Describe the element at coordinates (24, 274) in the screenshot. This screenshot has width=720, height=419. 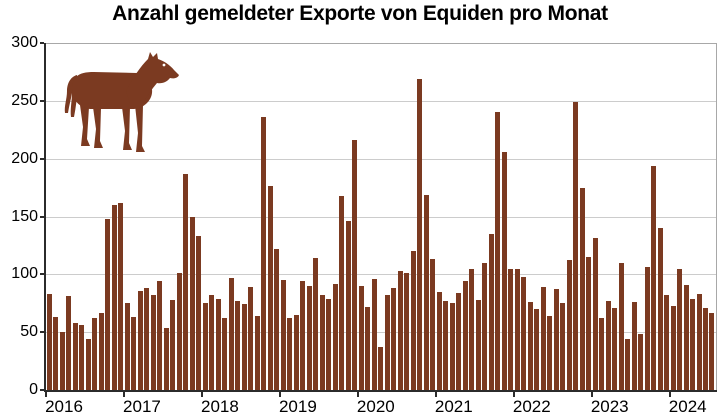
I see `y-tick-label-100: 100` at that location.